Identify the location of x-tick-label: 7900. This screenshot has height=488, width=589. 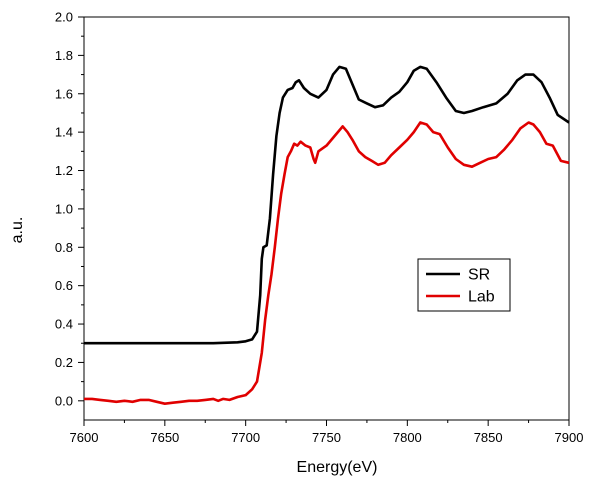
(569, 437).